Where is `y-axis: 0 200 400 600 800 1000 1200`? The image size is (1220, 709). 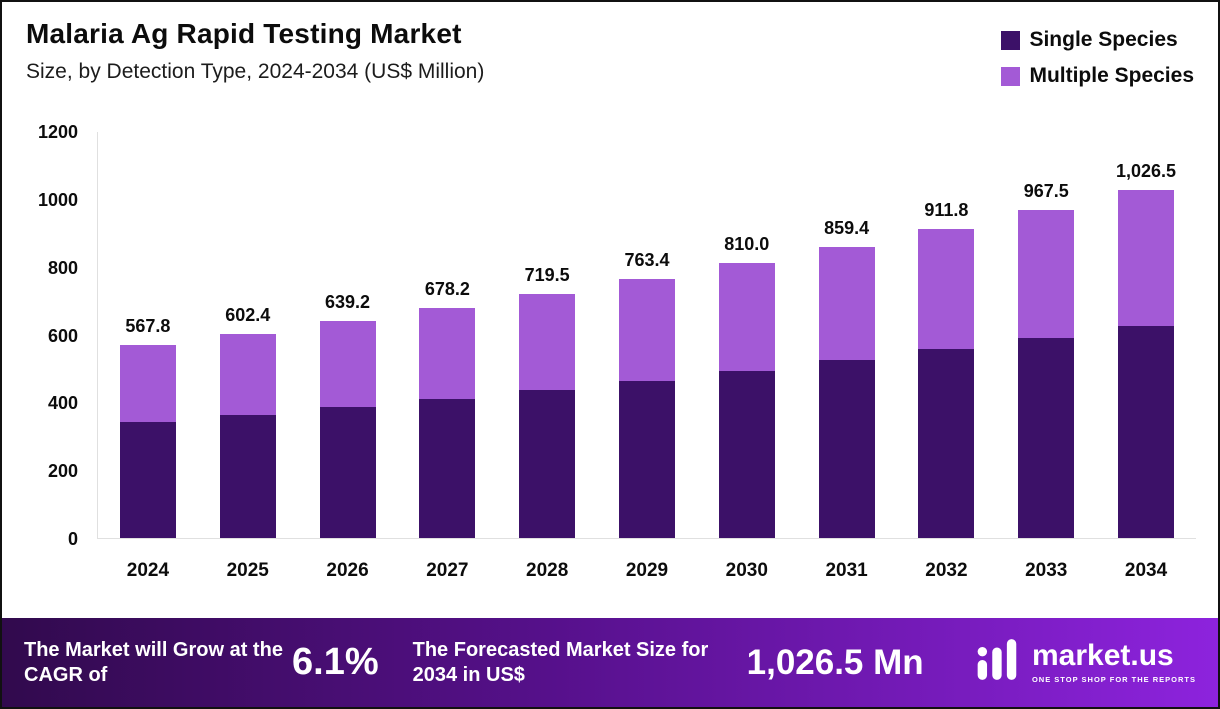 y-axis: 0 200 400 600 800 1000 1200 is located at coordinates (47, 335).